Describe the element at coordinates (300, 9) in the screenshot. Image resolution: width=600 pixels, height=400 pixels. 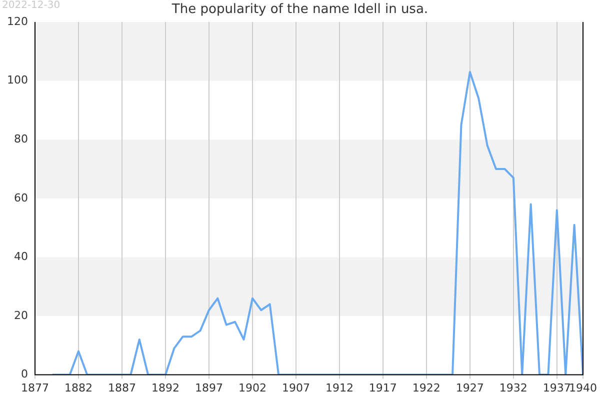
I see `chart-title: The popularity of the name Idell in usa.` at that location.